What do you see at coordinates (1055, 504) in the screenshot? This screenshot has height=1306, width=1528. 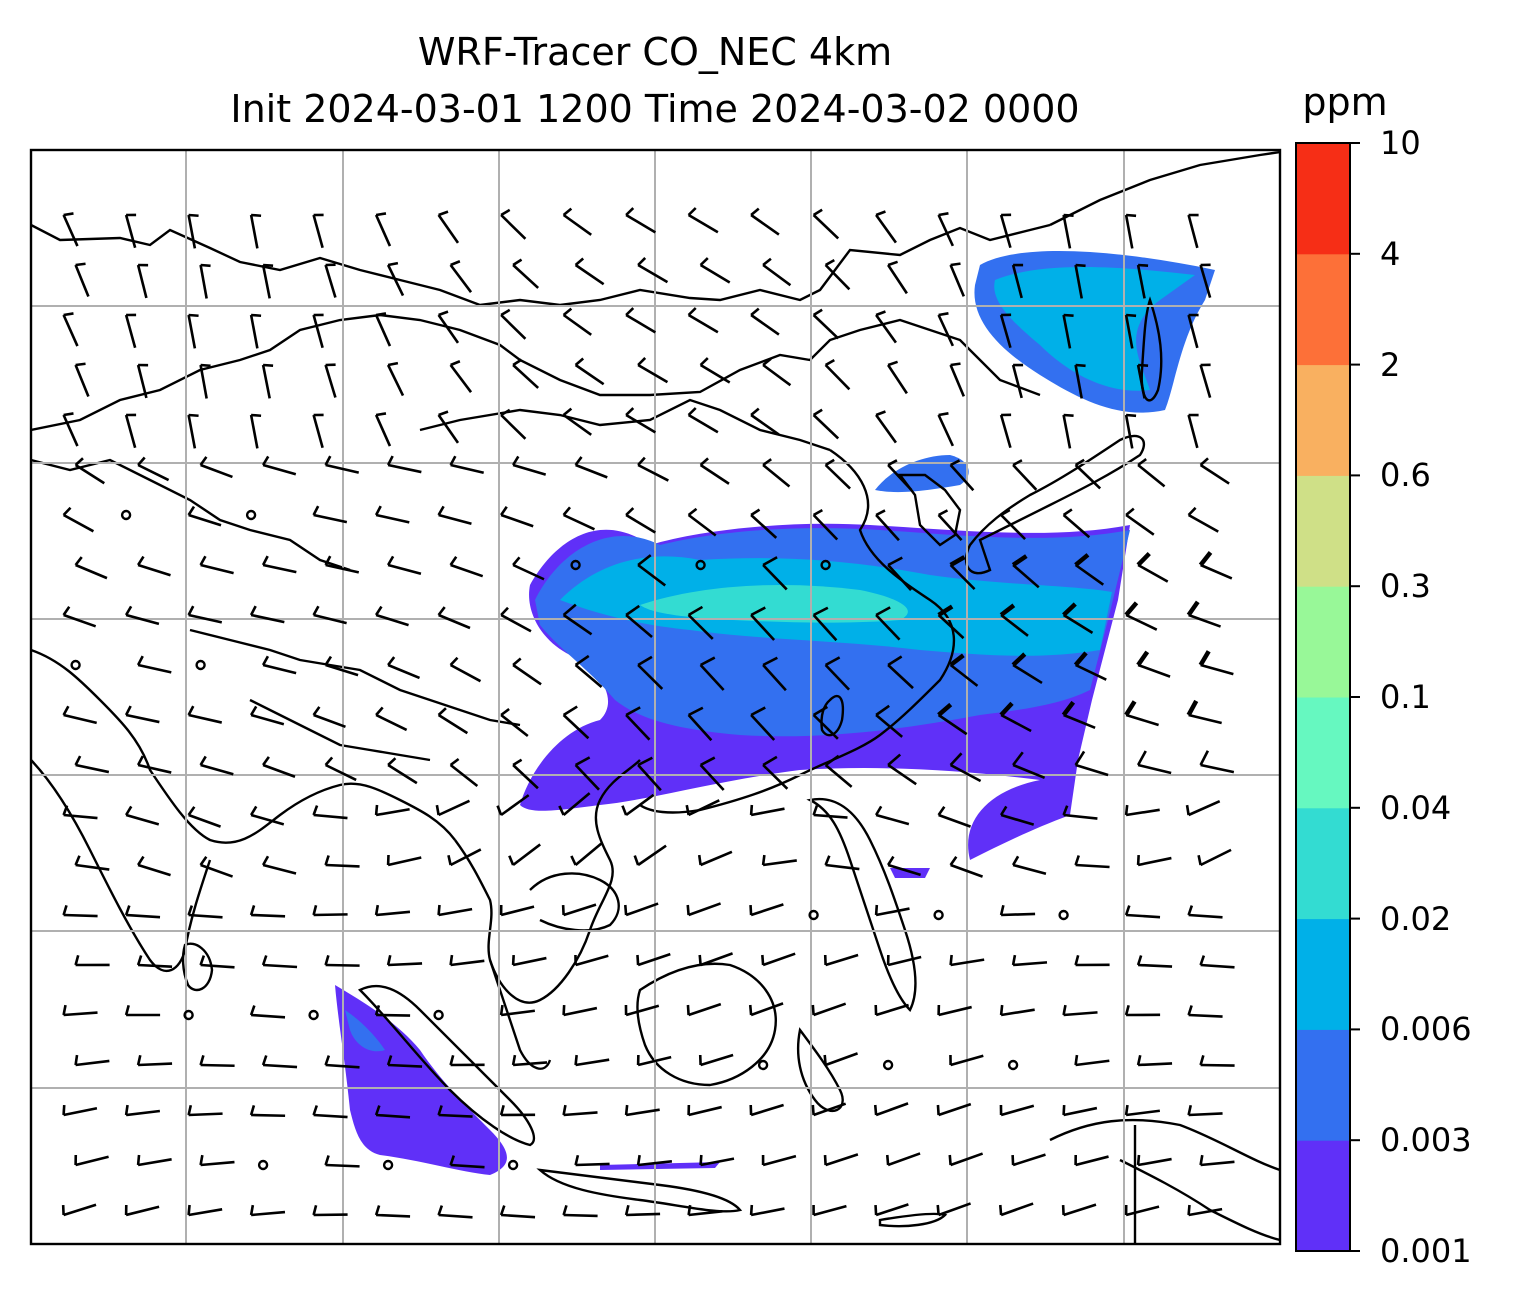 I see `coast-japan` at bounding box center [1055, 504].